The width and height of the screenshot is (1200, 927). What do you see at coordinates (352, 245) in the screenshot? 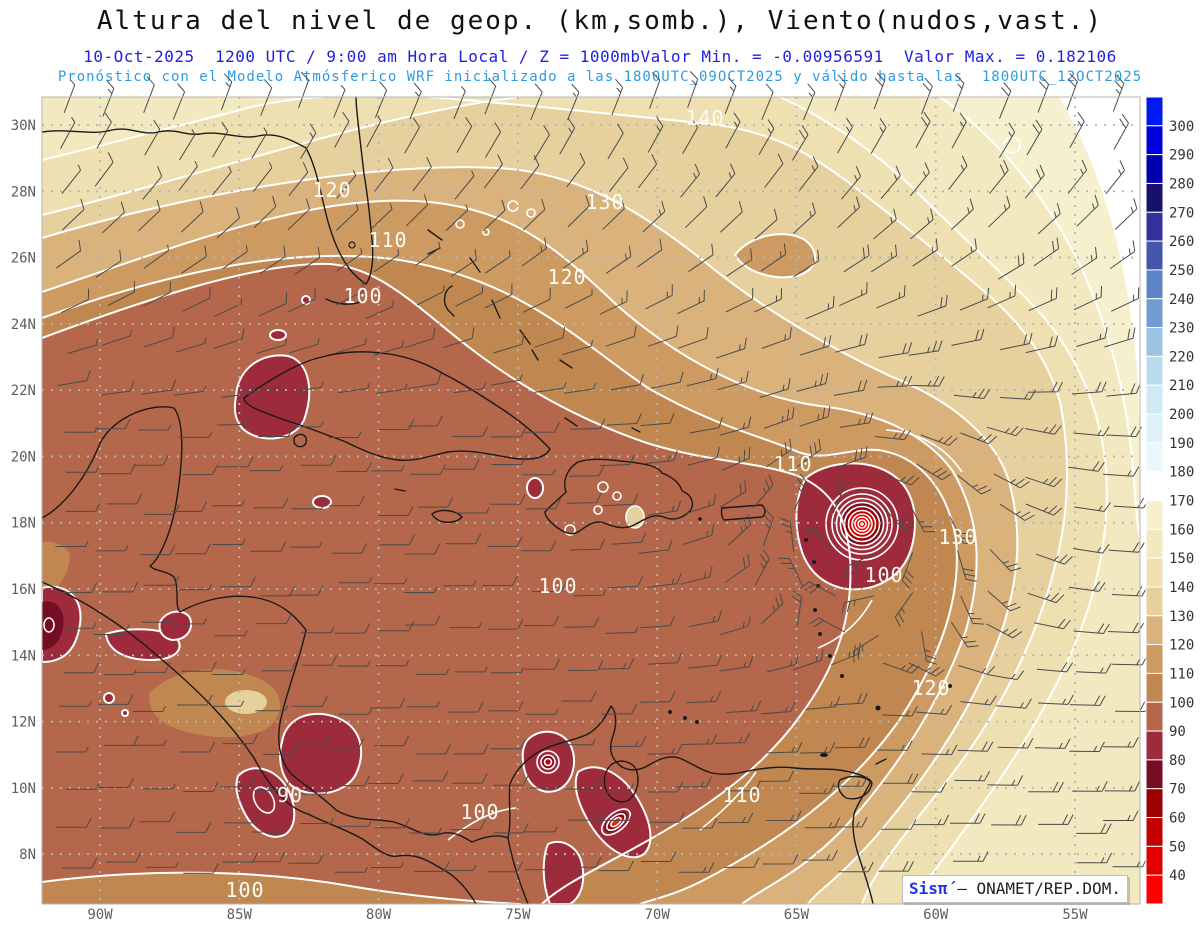
I see `lake-okeechobee` at bounding box center [352, 245].